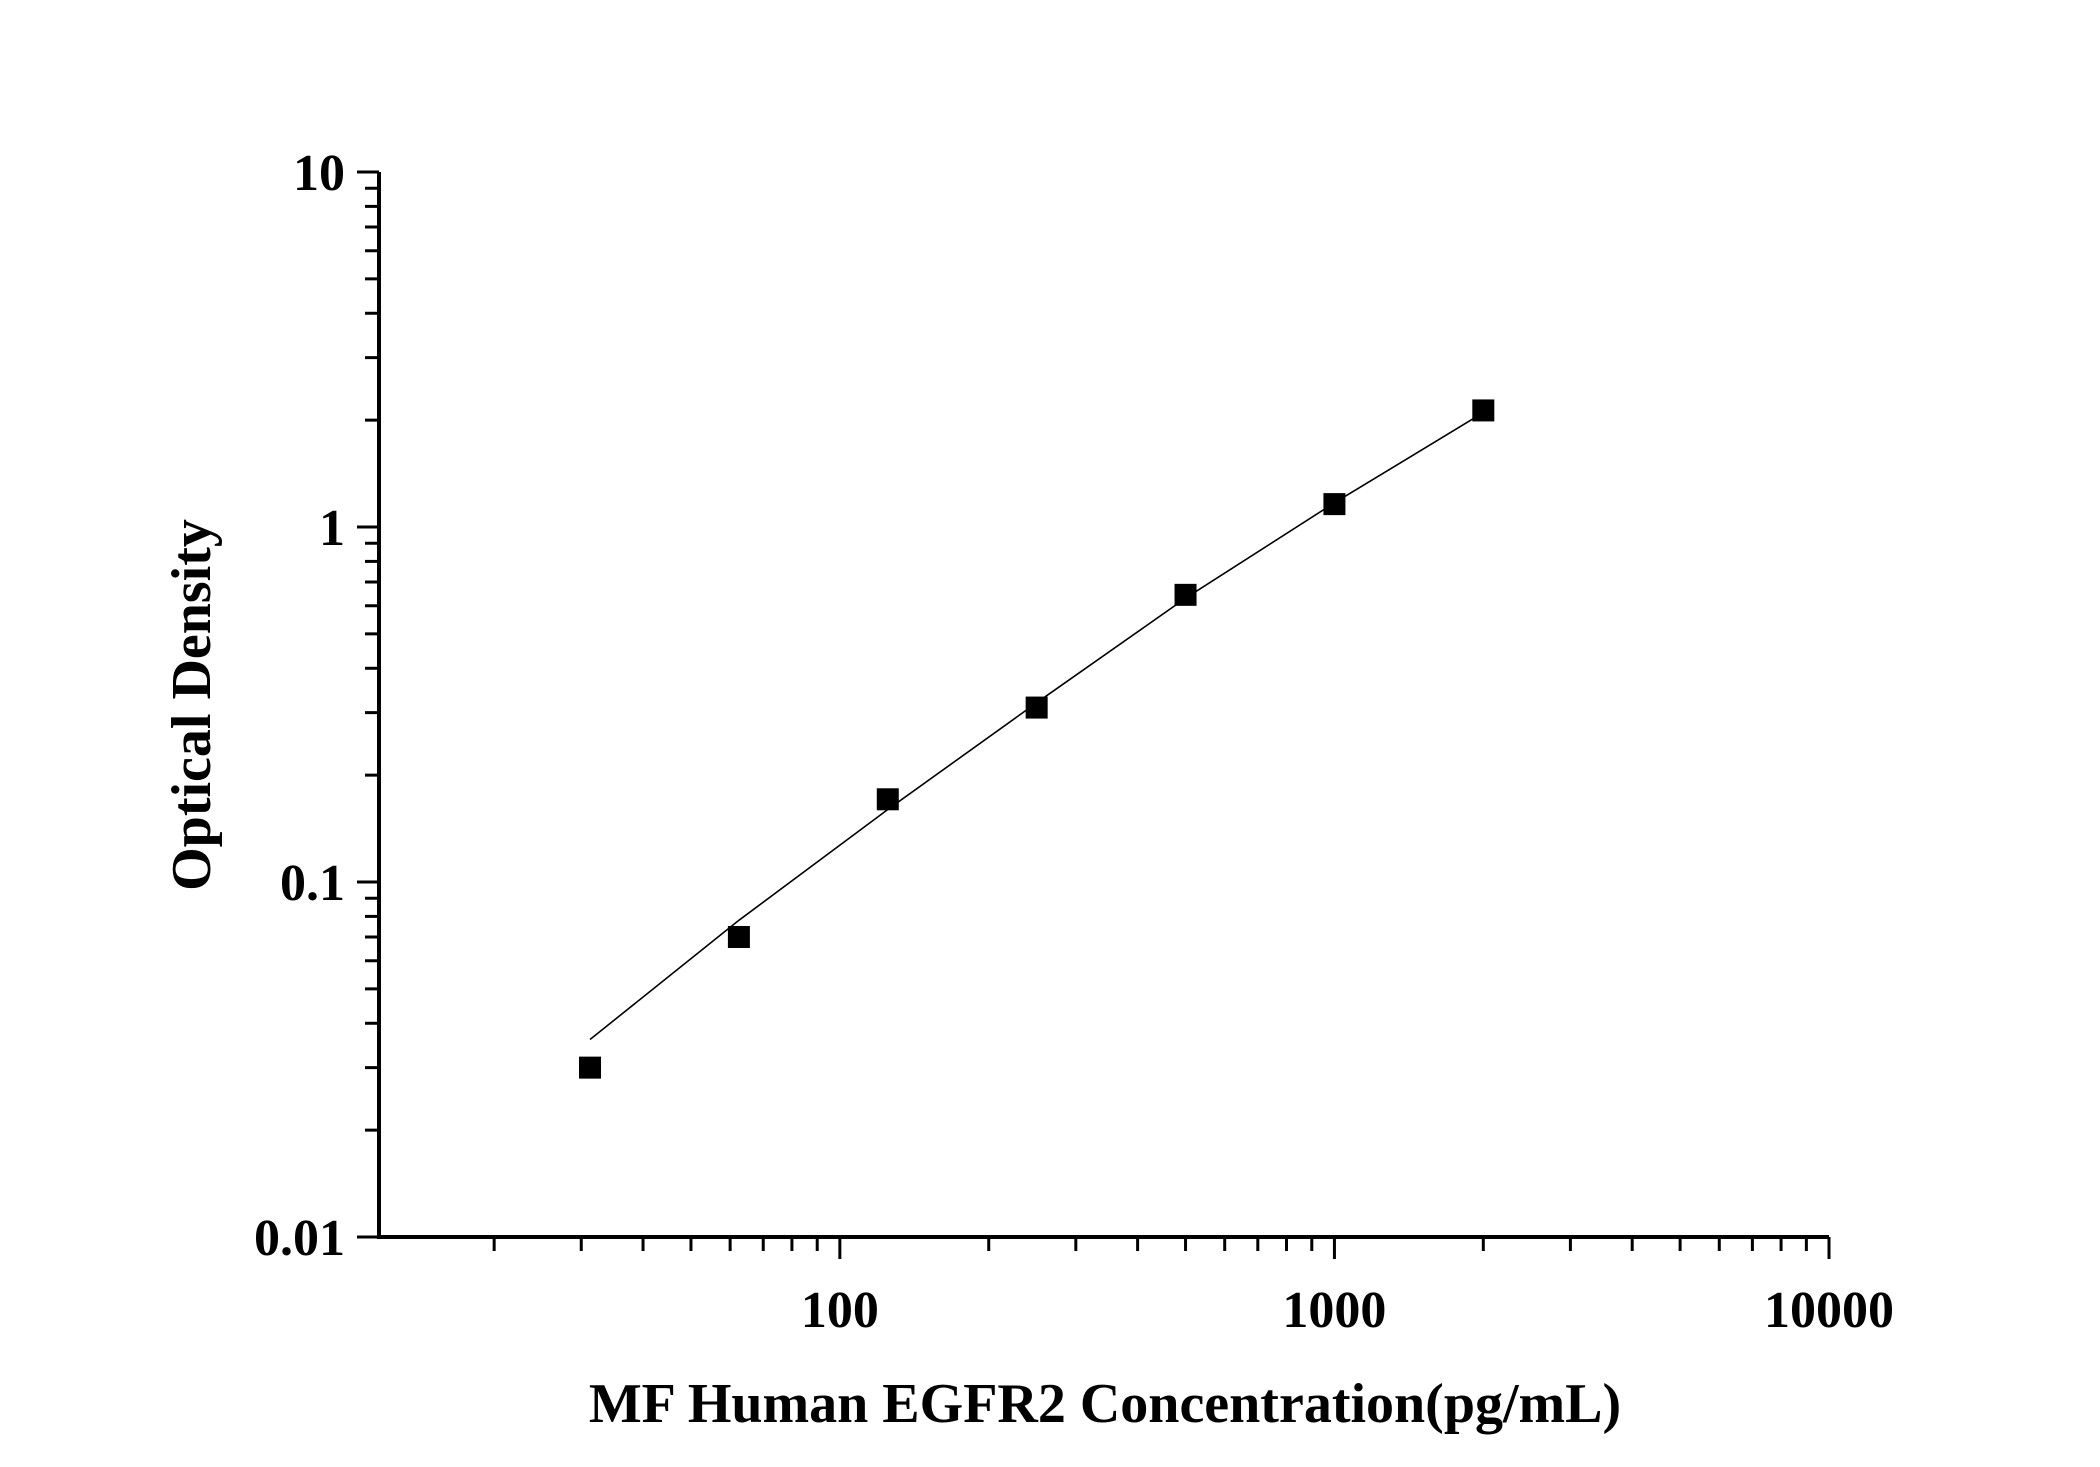 This screenshot has width=2100, height=1467. What do you see at coordinates (312, 883) in the screenshot?
I see `y-tick-label: 0.1` at bounding box center [312, 883].